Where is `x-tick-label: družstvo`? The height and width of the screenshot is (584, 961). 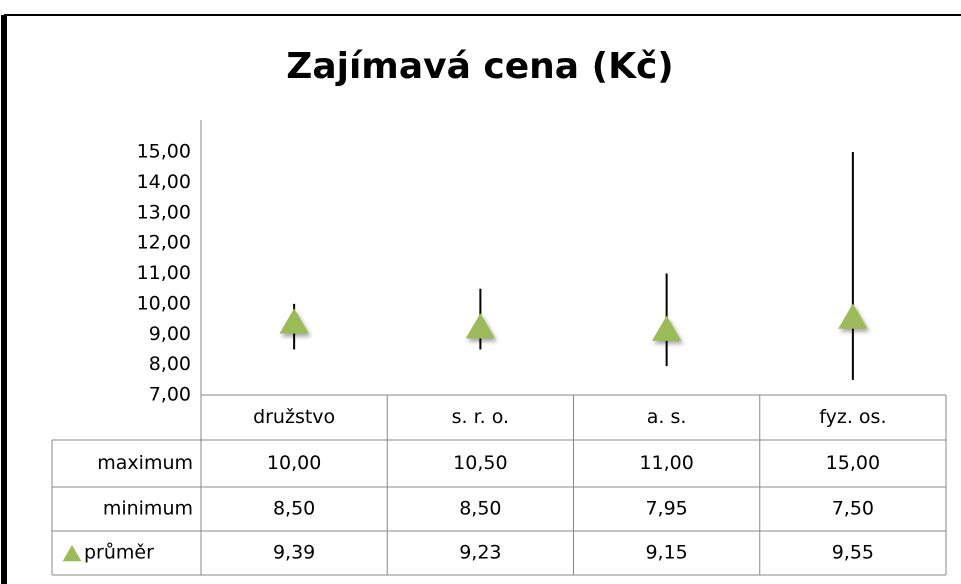
x-tick-label: družstvo is located at coordinates (294, 417).